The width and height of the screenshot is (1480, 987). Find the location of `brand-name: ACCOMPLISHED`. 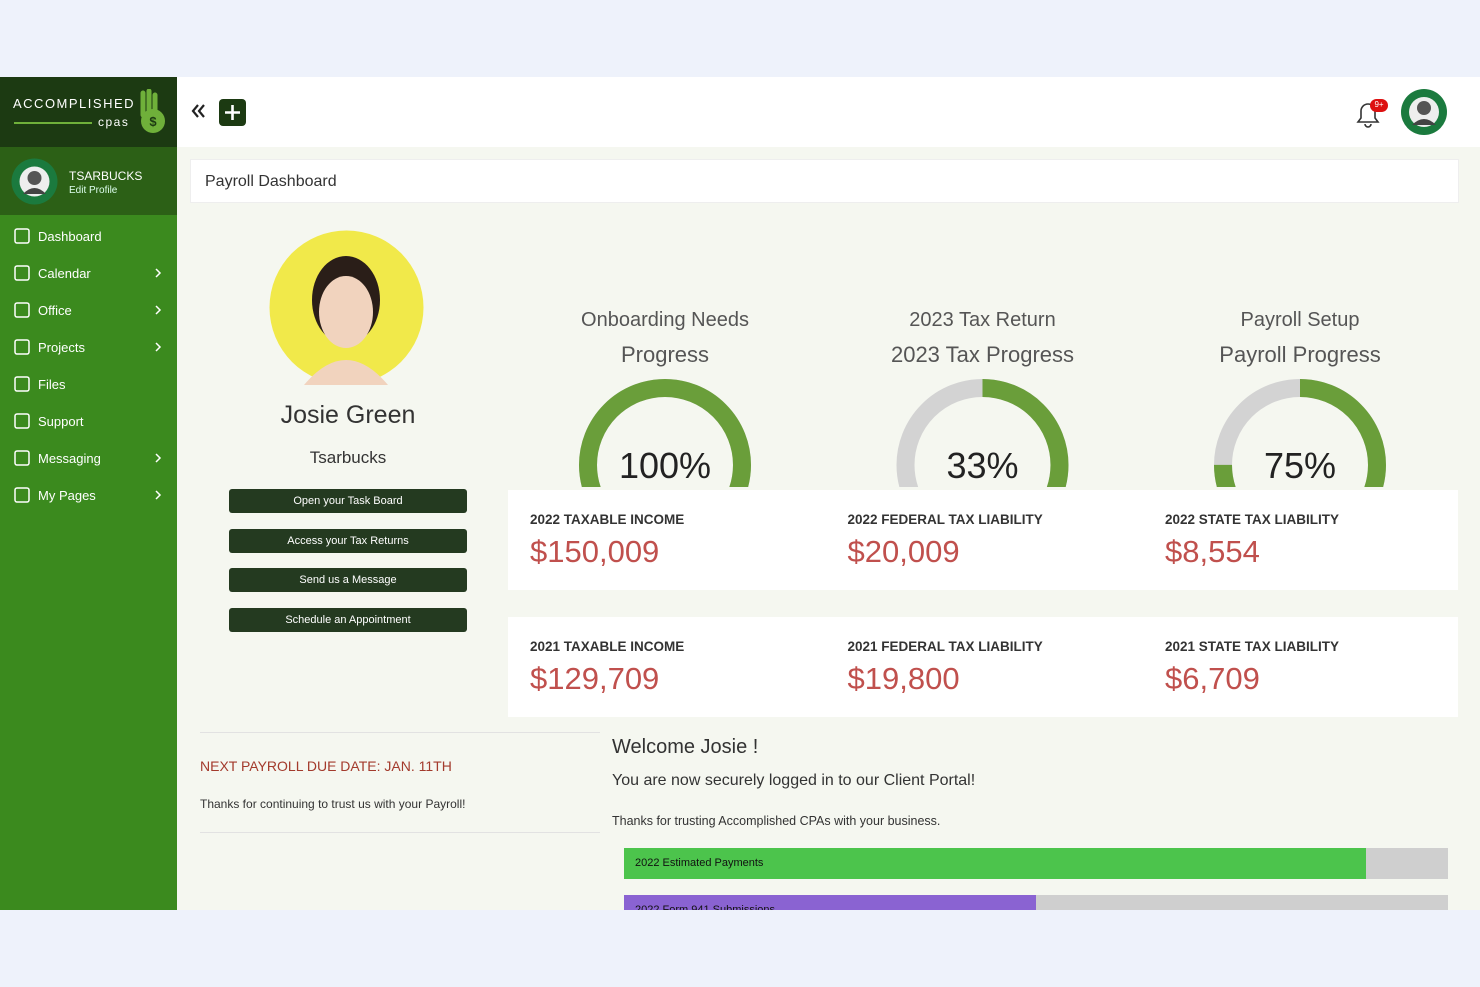

brand-name: ACCOMPLISHED is located at coordinates (74, 103).